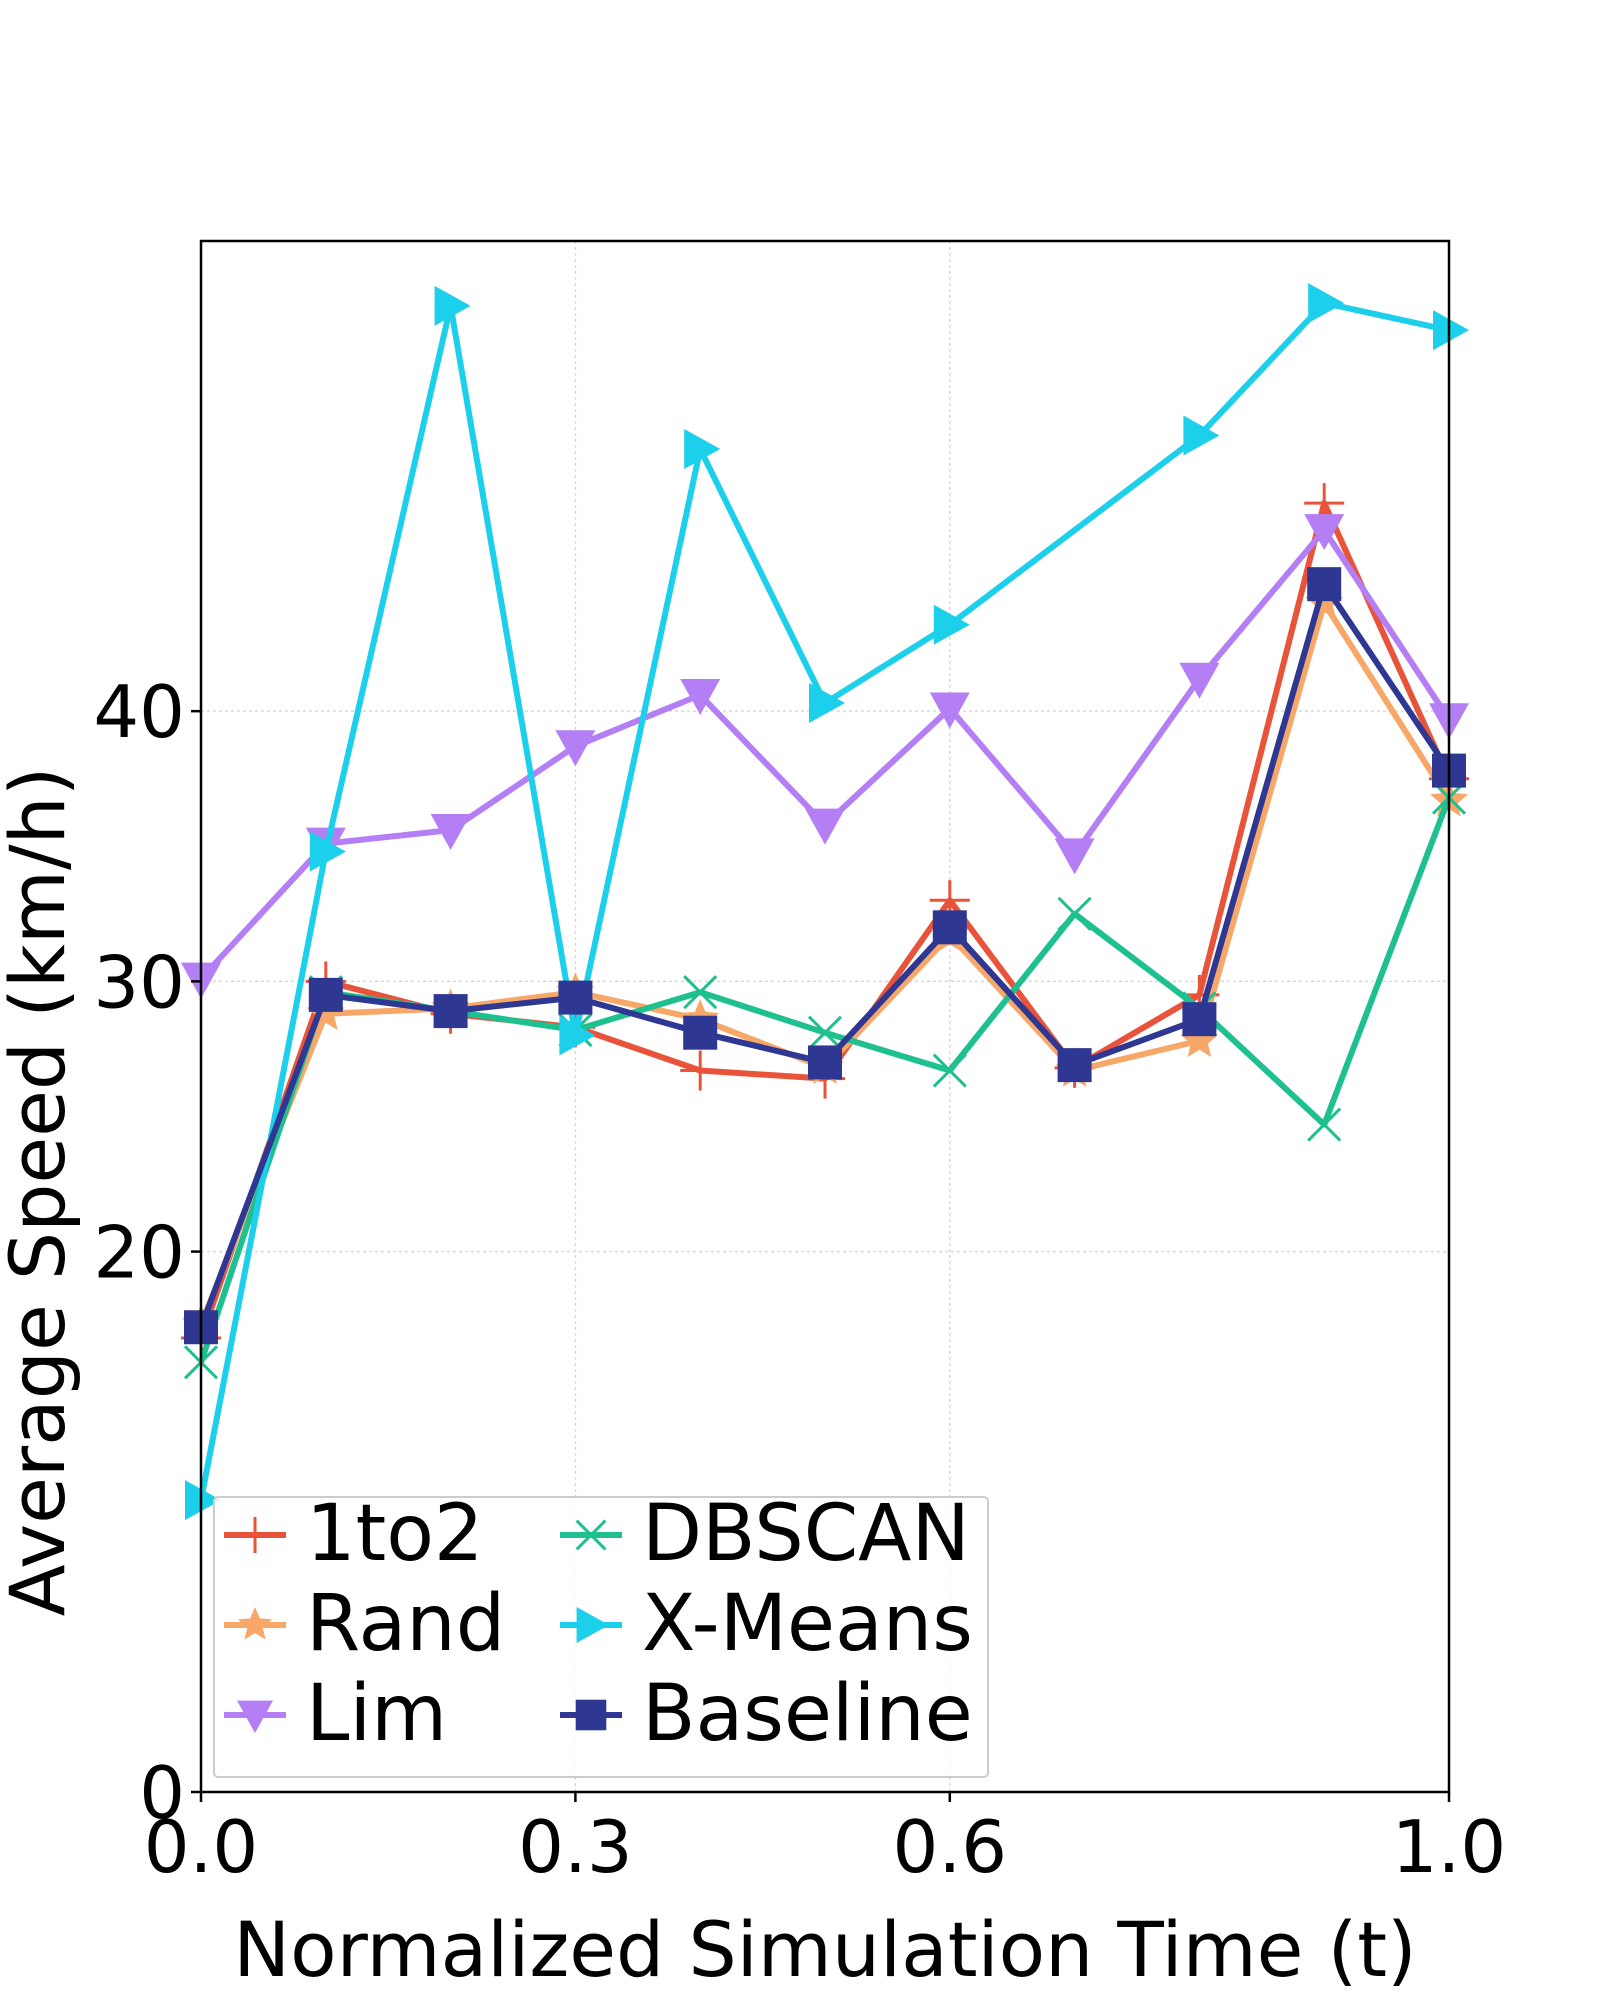 The image size is (1600, 2000). I want to click on legend-item: 1to2, so click(354, 1534).